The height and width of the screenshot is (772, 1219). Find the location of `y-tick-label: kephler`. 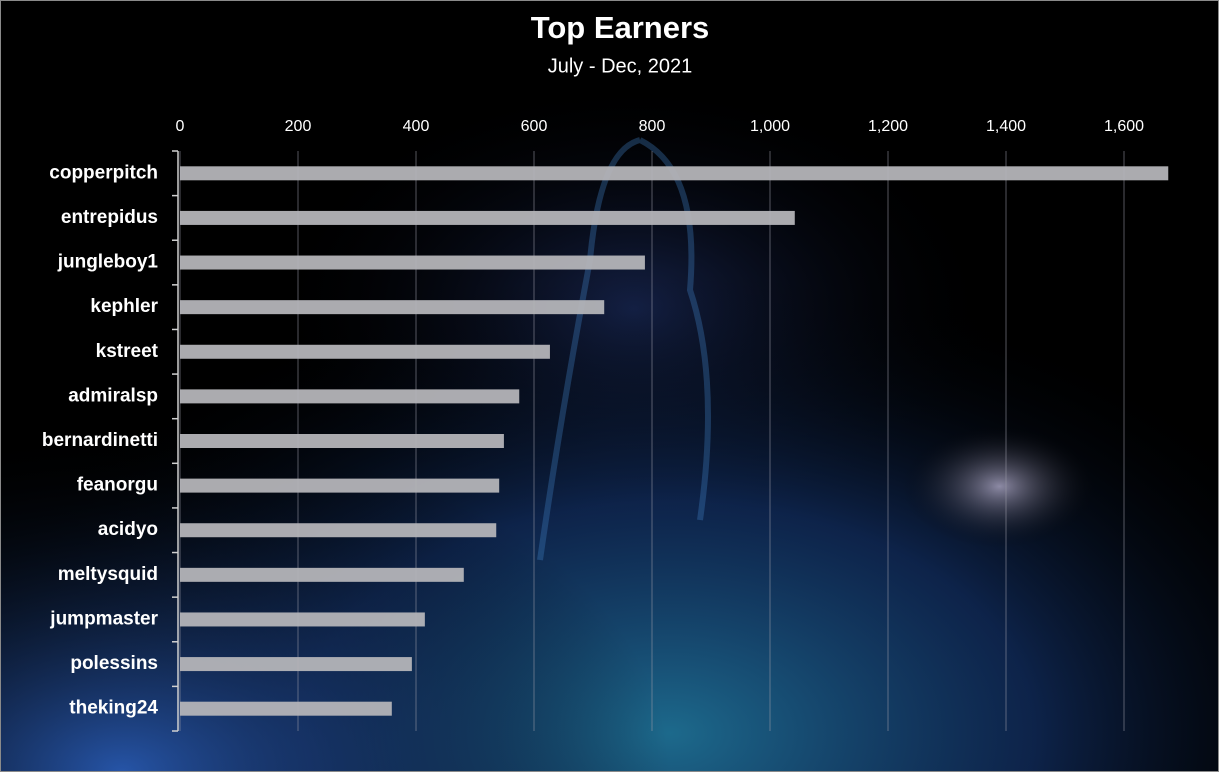

y-tick-label: kephler is located at coordinates (124, 306).